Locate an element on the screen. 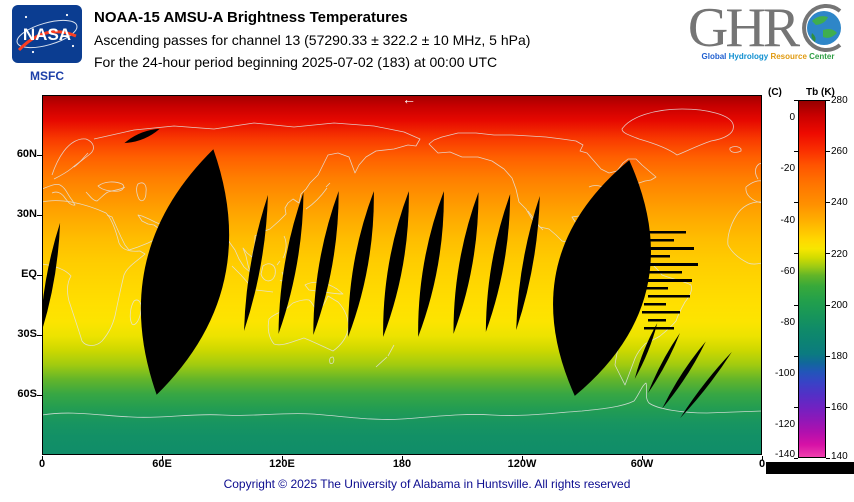 Image resolution: width=854 pixels, height=502 pixels. colorbar-c-label: -40 is located at coordinates (787, 220).